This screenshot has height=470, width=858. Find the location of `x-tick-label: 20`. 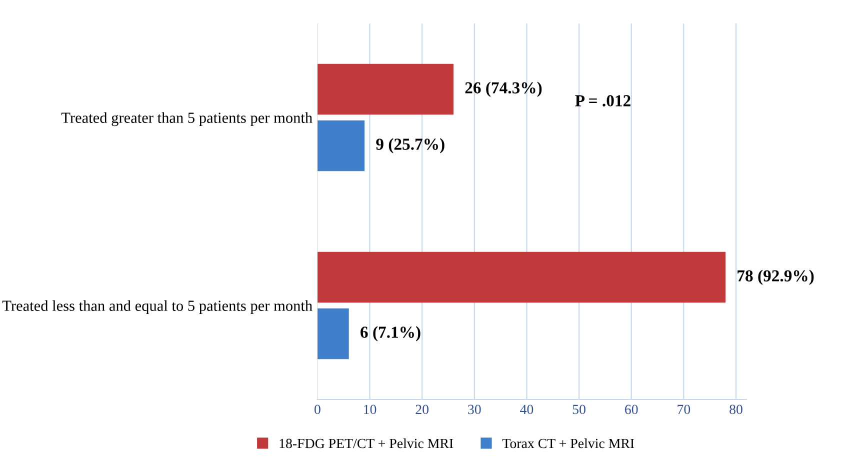

x-tick-label: 20 is located at coordinates (422, 409).